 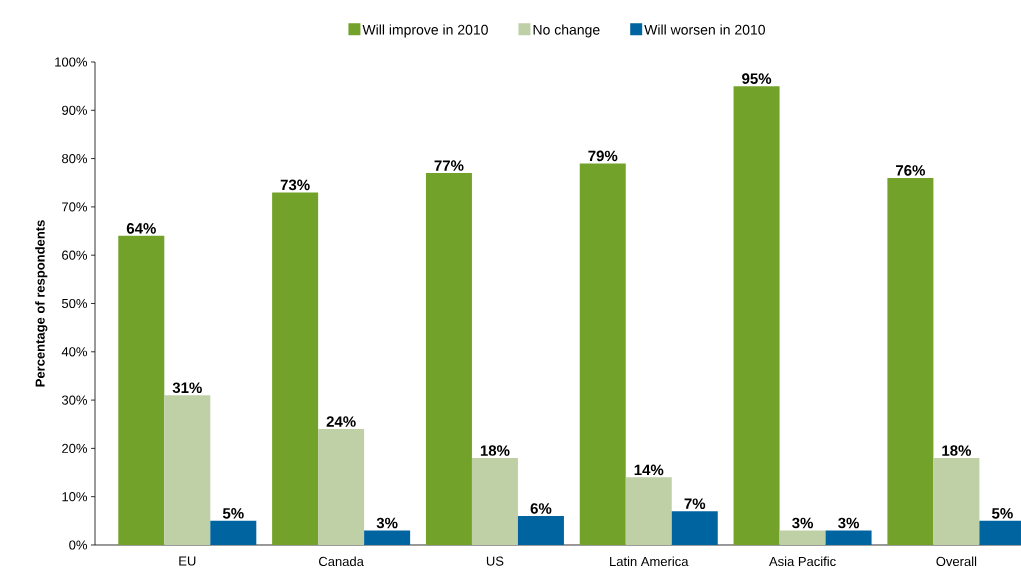 What do you see at coordinates (341, 561) in the screenshot?
I see `x-tick-label: Canada` at bounding box center [341, 561].